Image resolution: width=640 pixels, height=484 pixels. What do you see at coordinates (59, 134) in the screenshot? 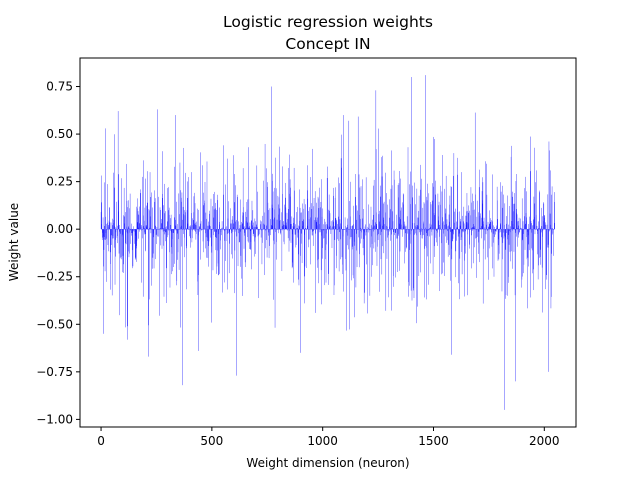
I see `y-tick-label: 0.50` at bounding box center [59, 134].